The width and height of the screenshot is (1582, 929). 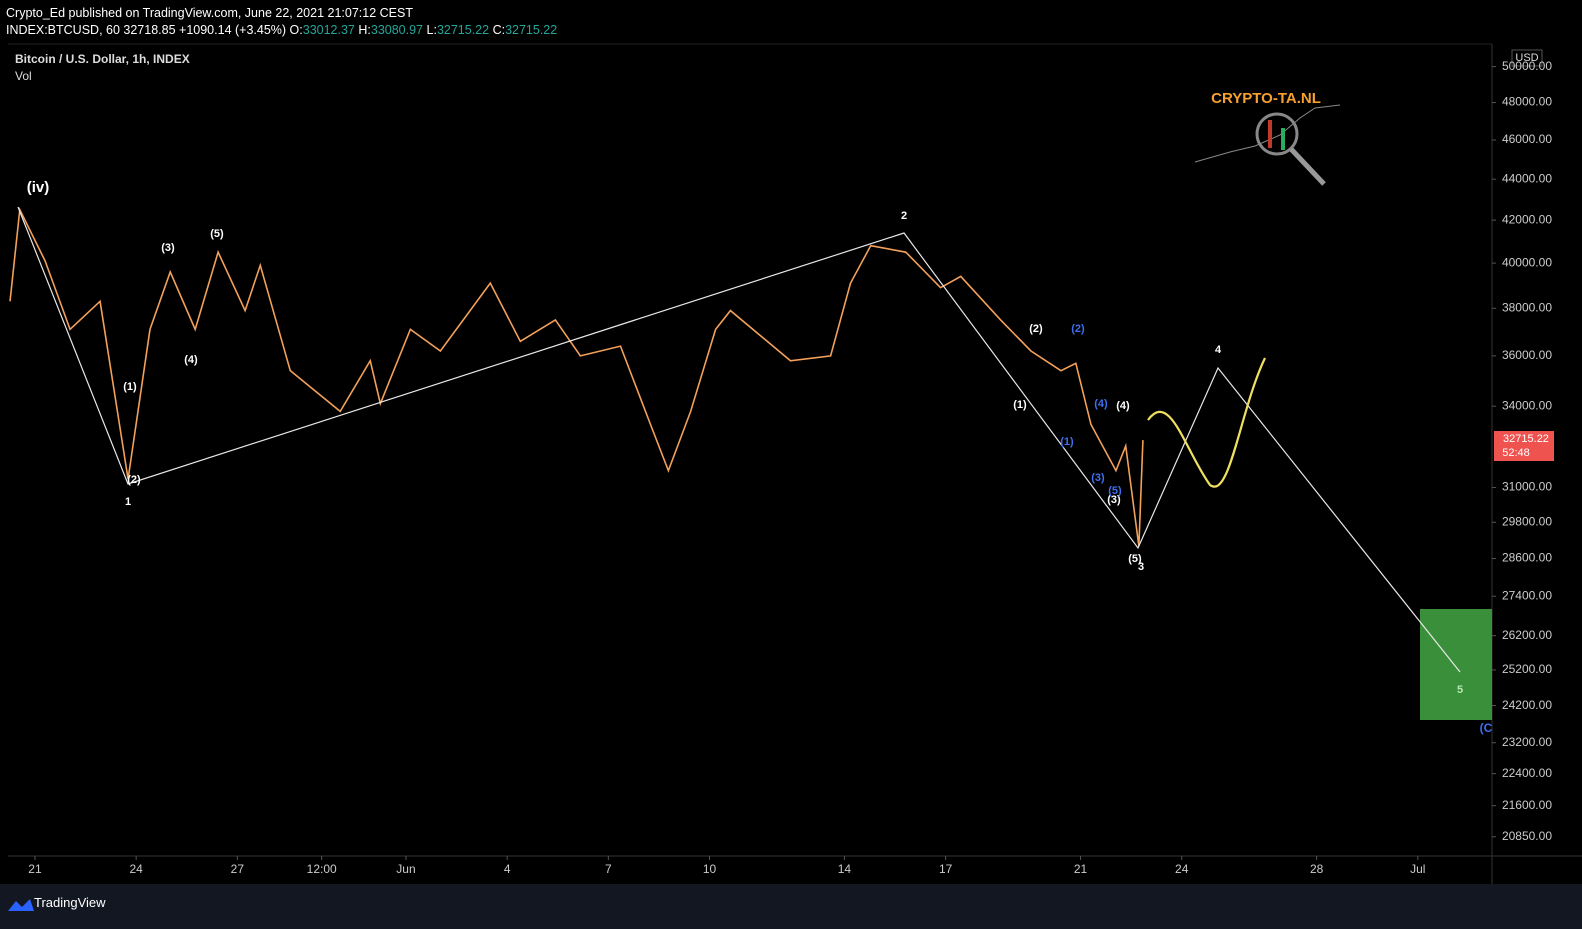 What do you see at coordinates (1527, 705) in the screenshot?
I see `y-tick-label: 24200.00` at bounding box center [1527, 705].